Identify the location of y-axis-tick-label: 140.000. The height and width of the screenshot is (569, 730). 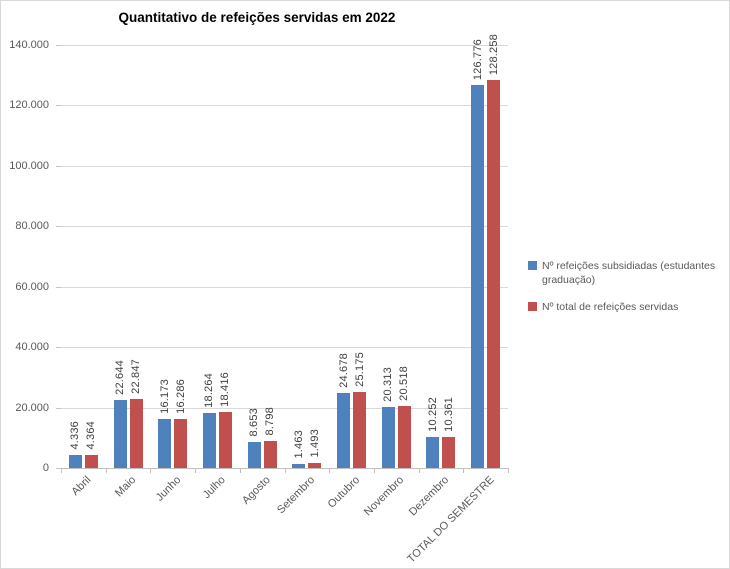
(29, 45).